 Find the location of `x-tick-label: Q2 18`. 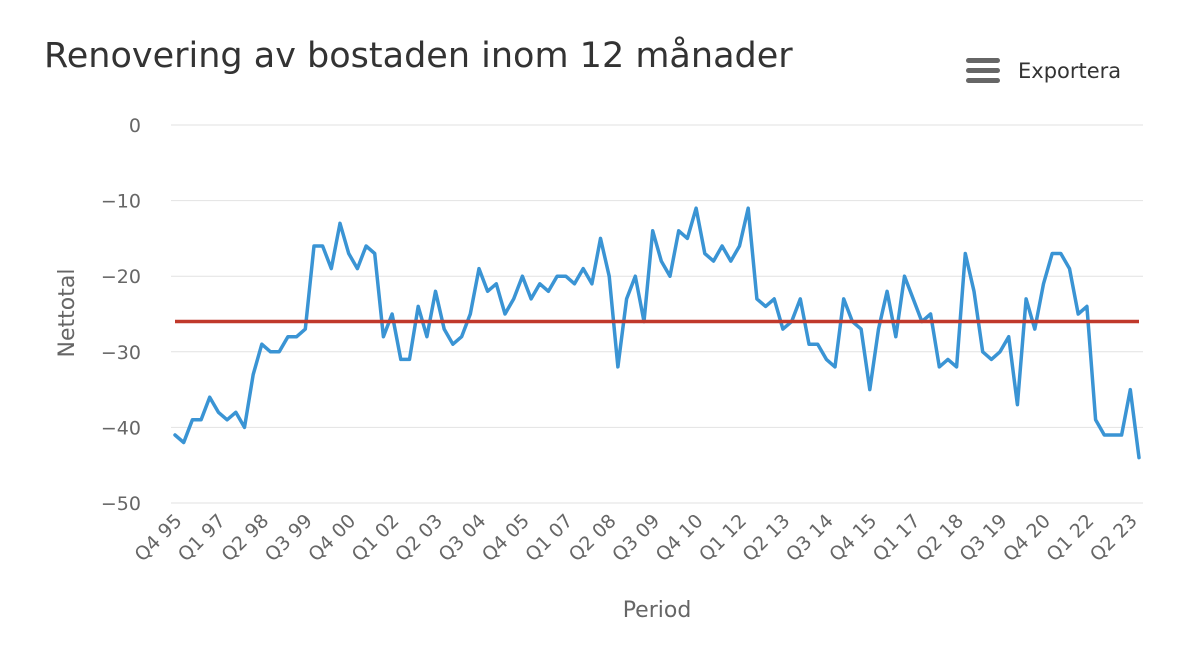

x-tick-label: Q2 18 is located at coordinates (940, 538).